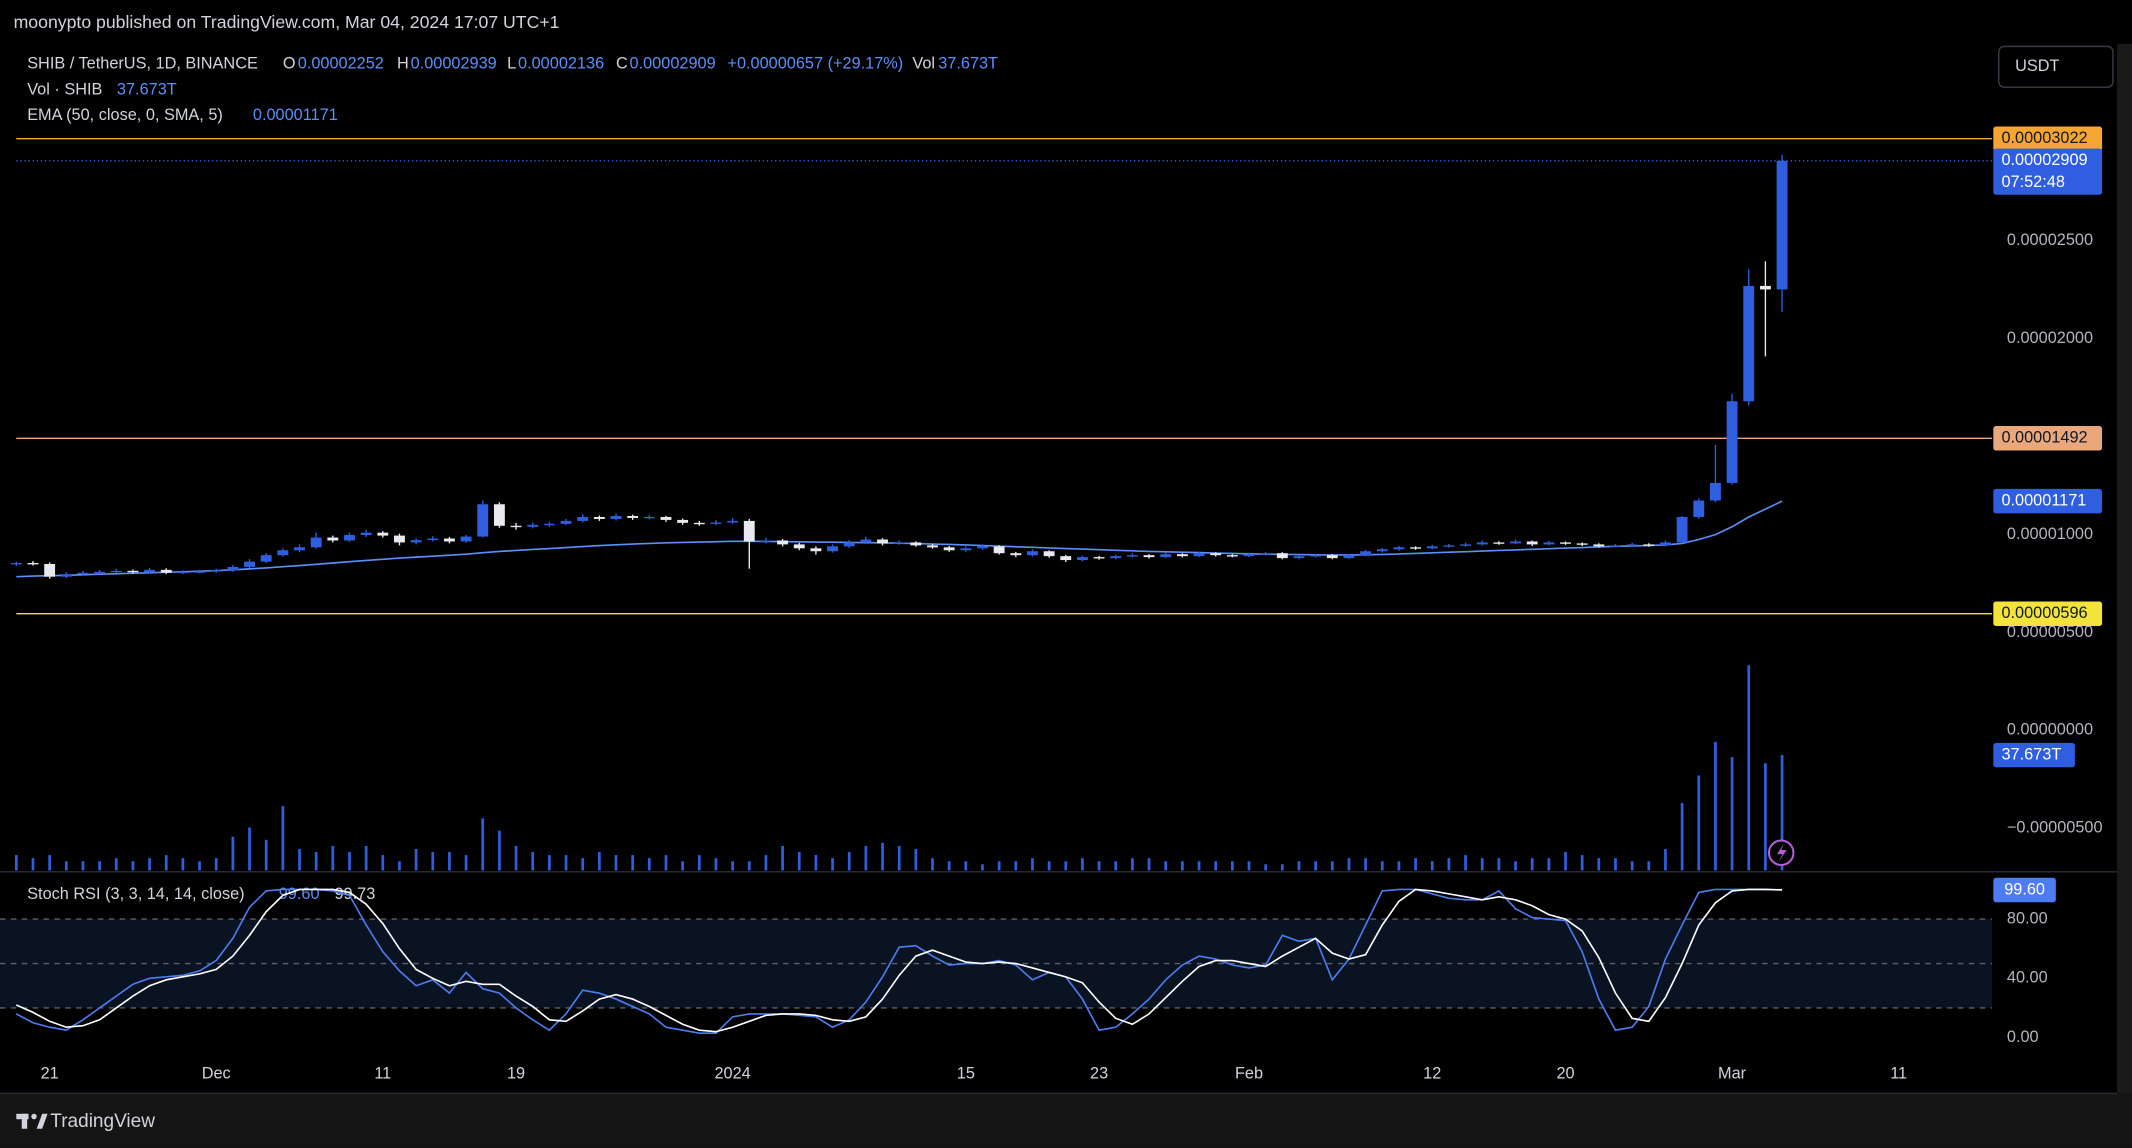  What do you see at coordinates (561, 63) in the screenshot?
I see `legend-value: 0.00002136` at bounding box center [561, 63].